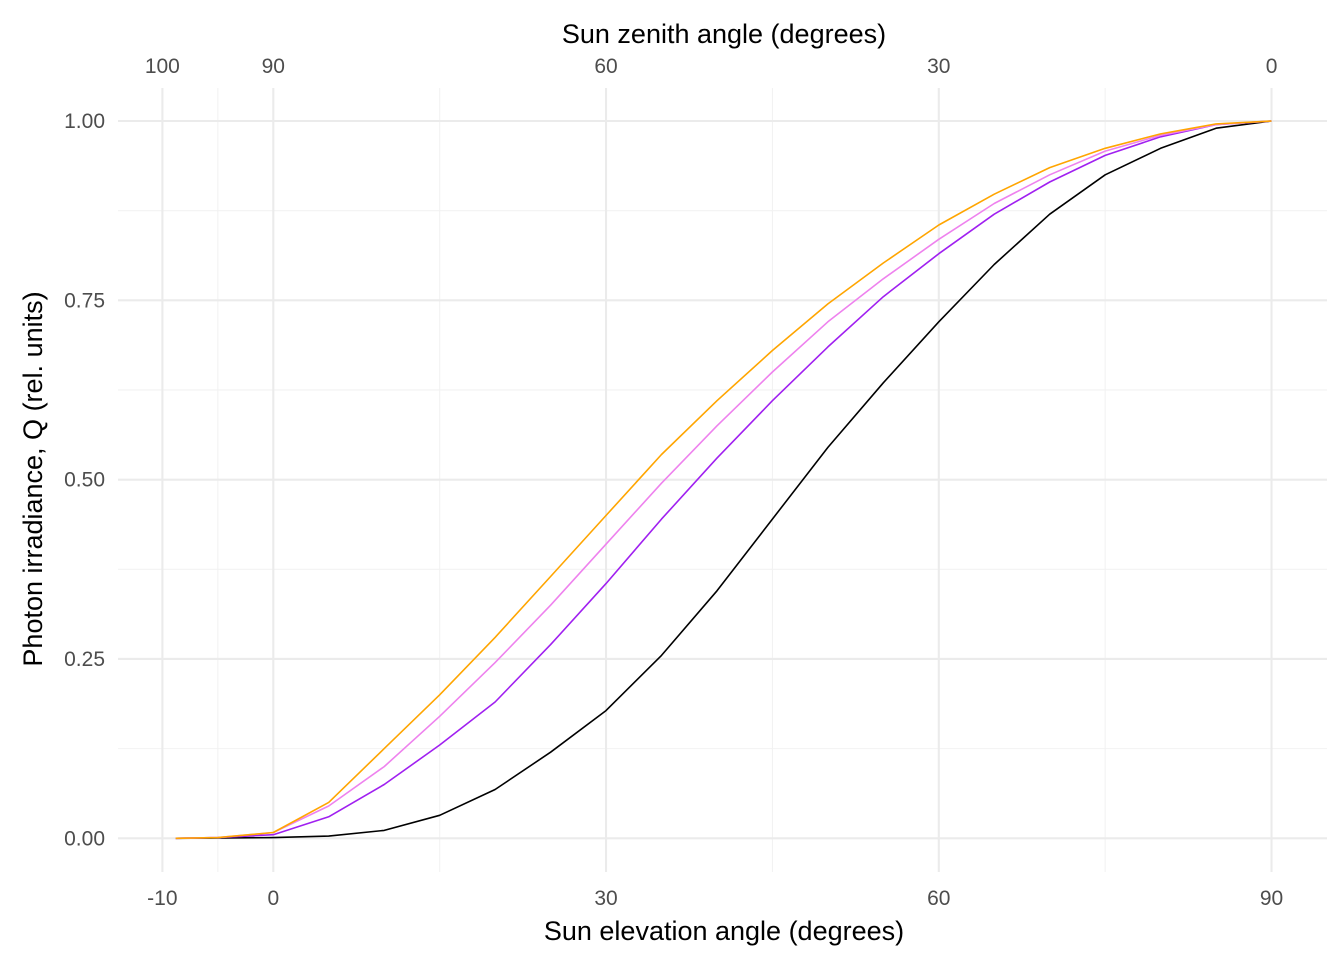 The height and width of the screenshot is (965, 1344). I want to click on y-tick-label: 0.50, so click(84, 480).